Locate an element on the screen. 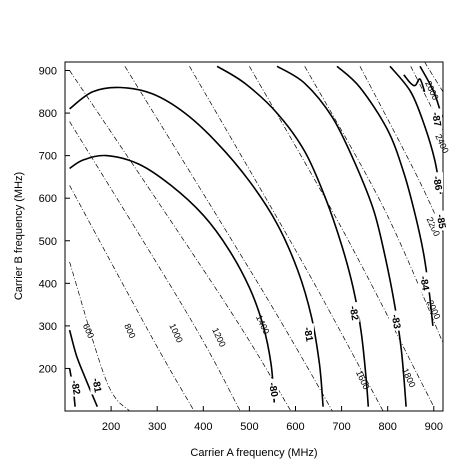 This screenshot has height=474, width=474. dashdot-contour-label-1400: 1400 is located at coordinates (263, 324).